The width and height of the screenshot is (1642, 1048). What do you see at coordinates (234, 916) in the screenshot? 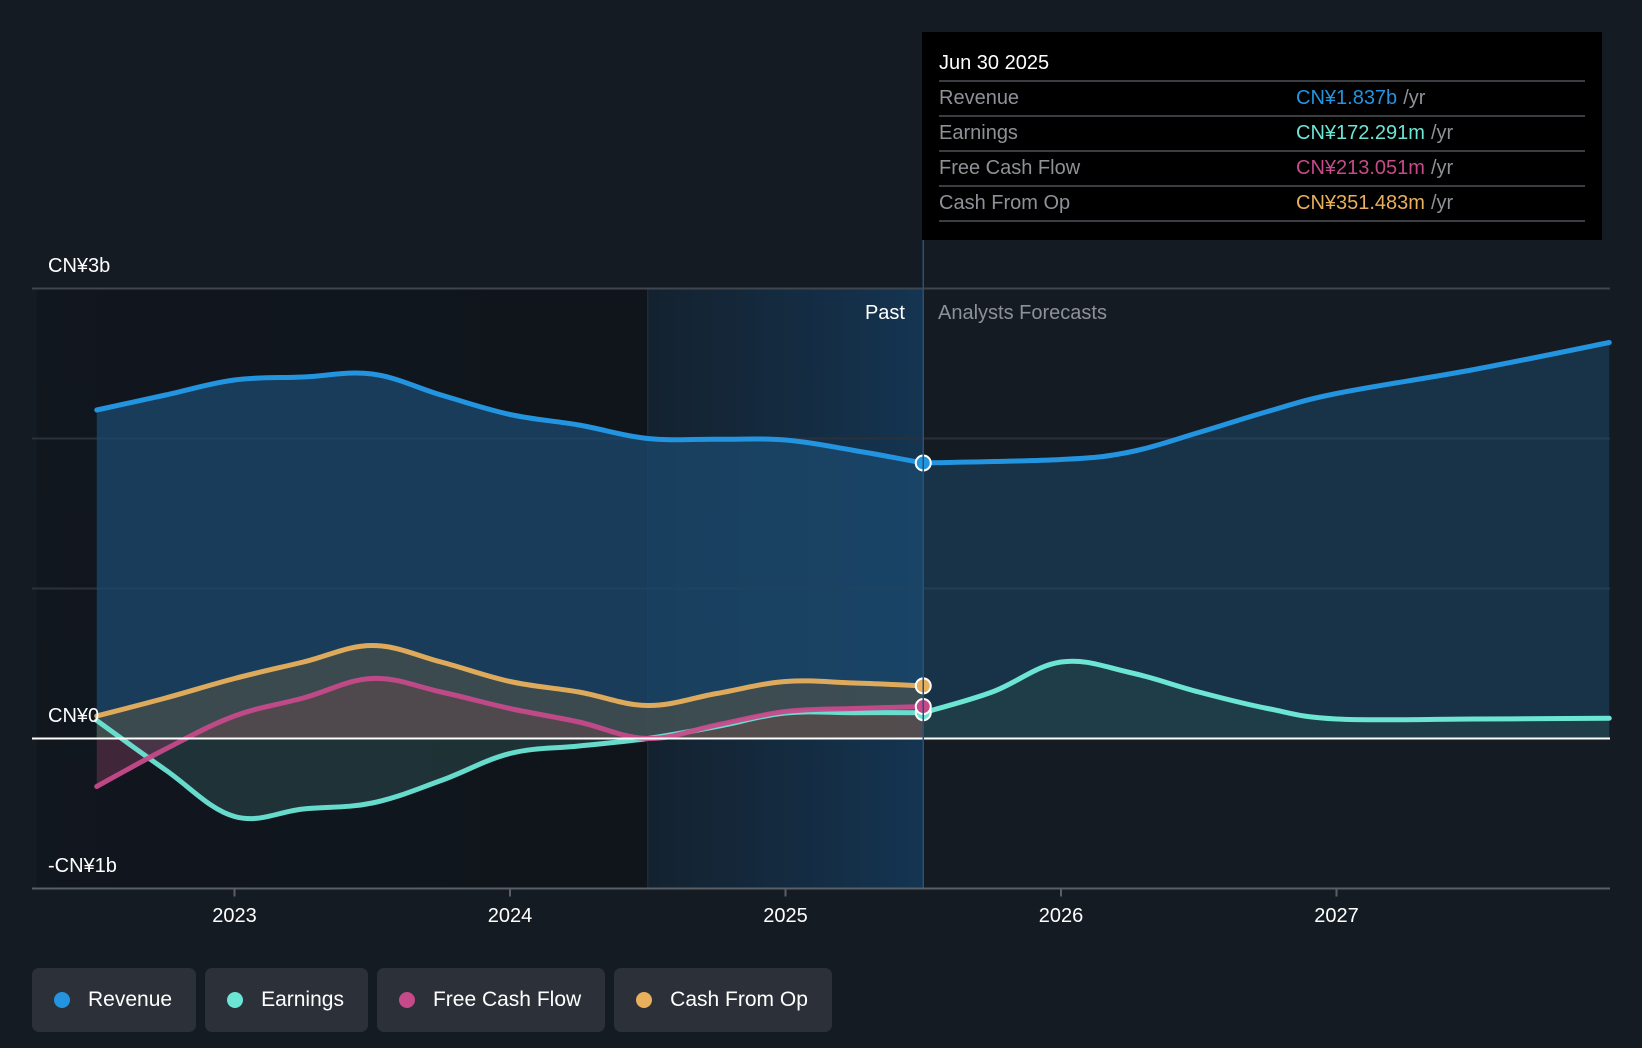
I see `x-tick-label-2023: 2023` at bounding box center [234, 916].